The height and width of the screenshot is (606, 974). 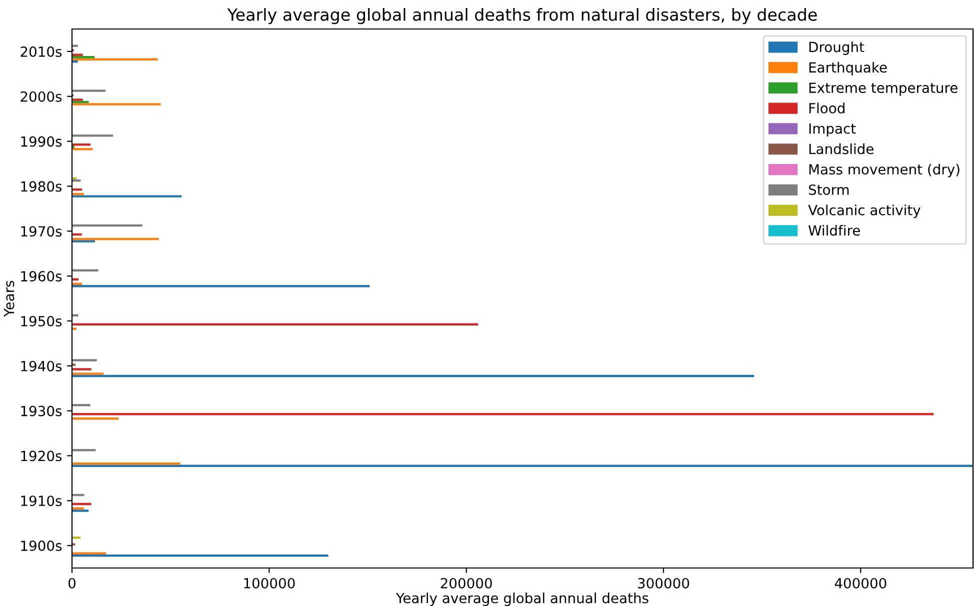 I want to click on legend-label: Landslide, so click(x=841, y=148).